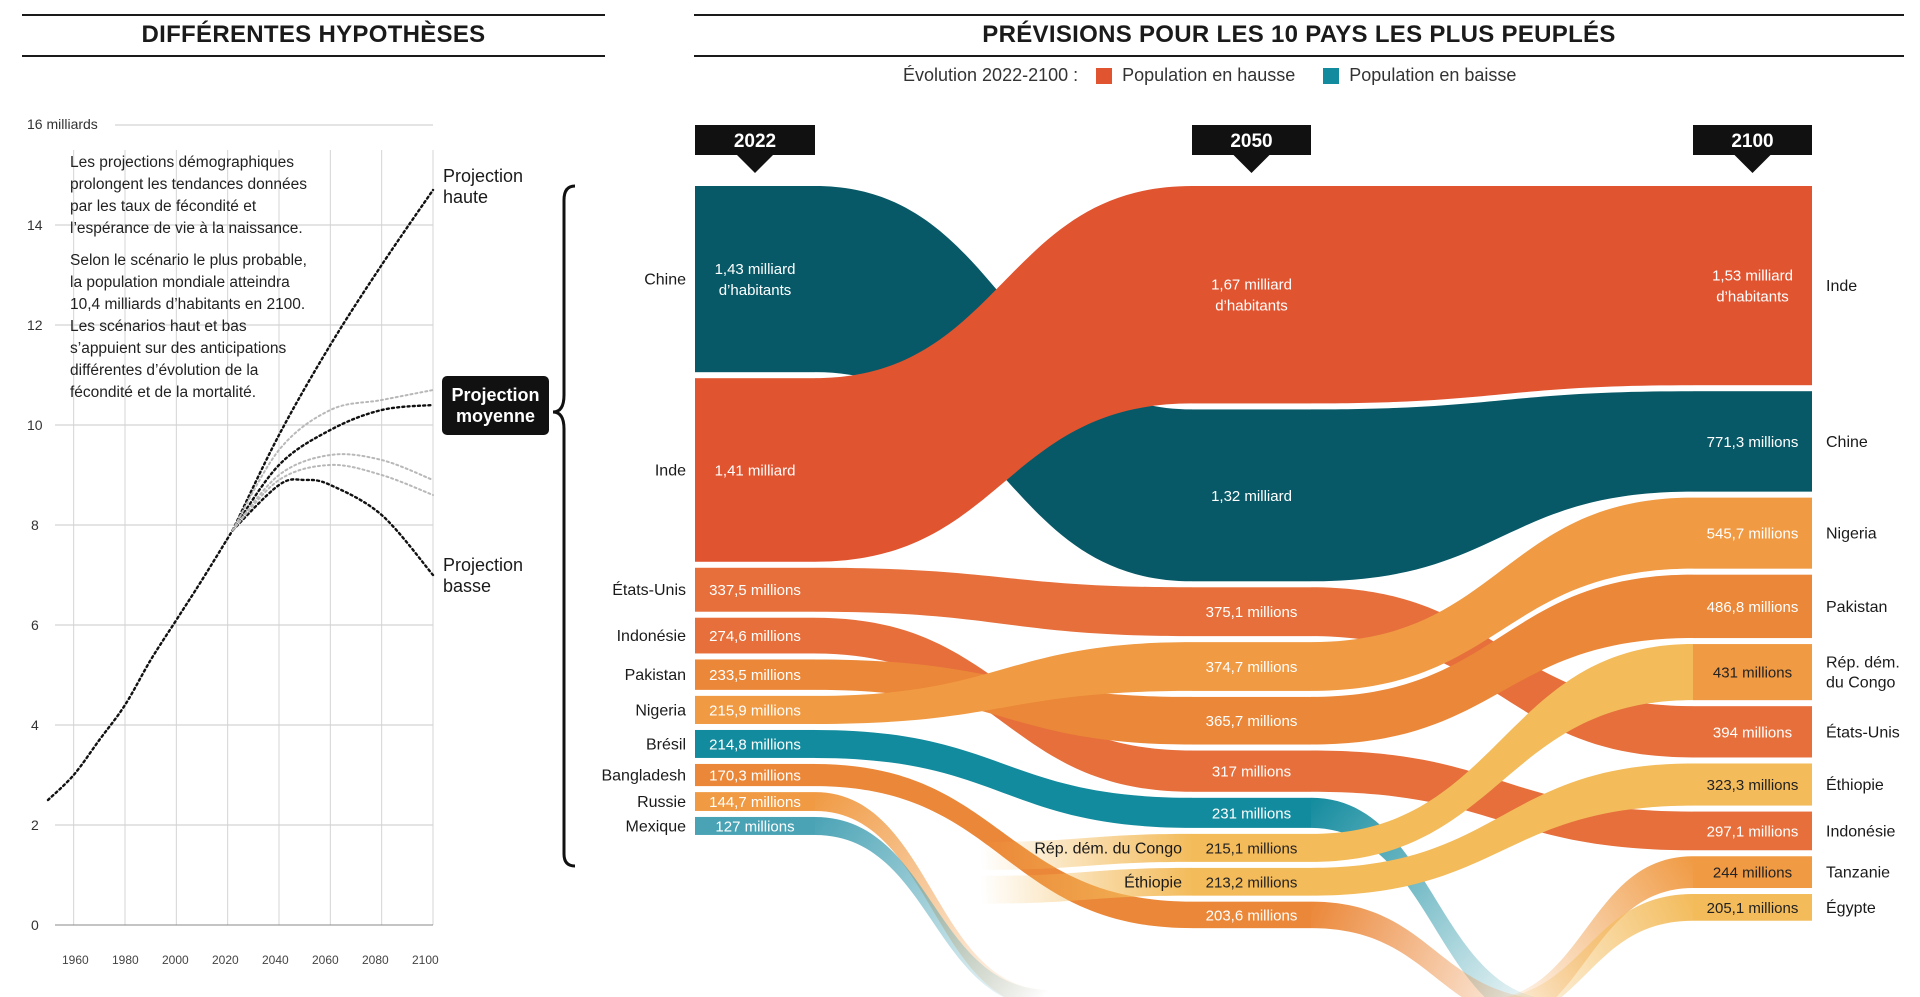 The image size is (1920, 997). Describe the element at coordinates (1086, 885) in the screenshot. I see `flow-enter-2050-ethiopie` at that location.